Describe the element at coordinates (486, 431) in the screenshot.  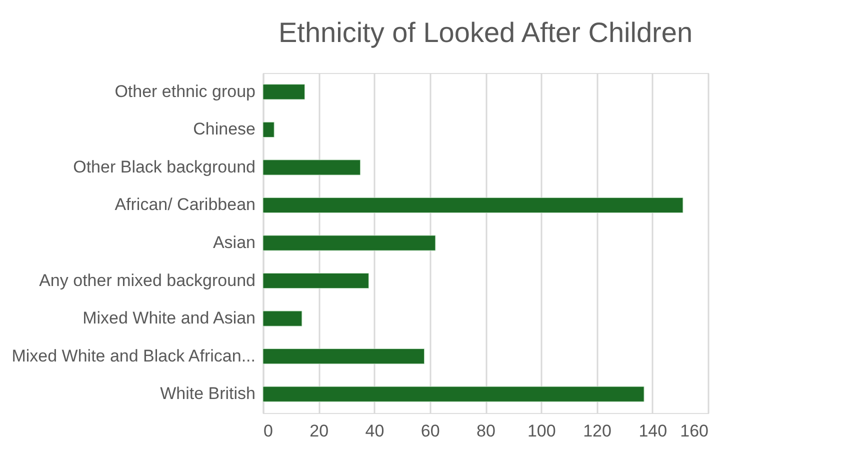
I see `x-tick-label: 80` at that location.